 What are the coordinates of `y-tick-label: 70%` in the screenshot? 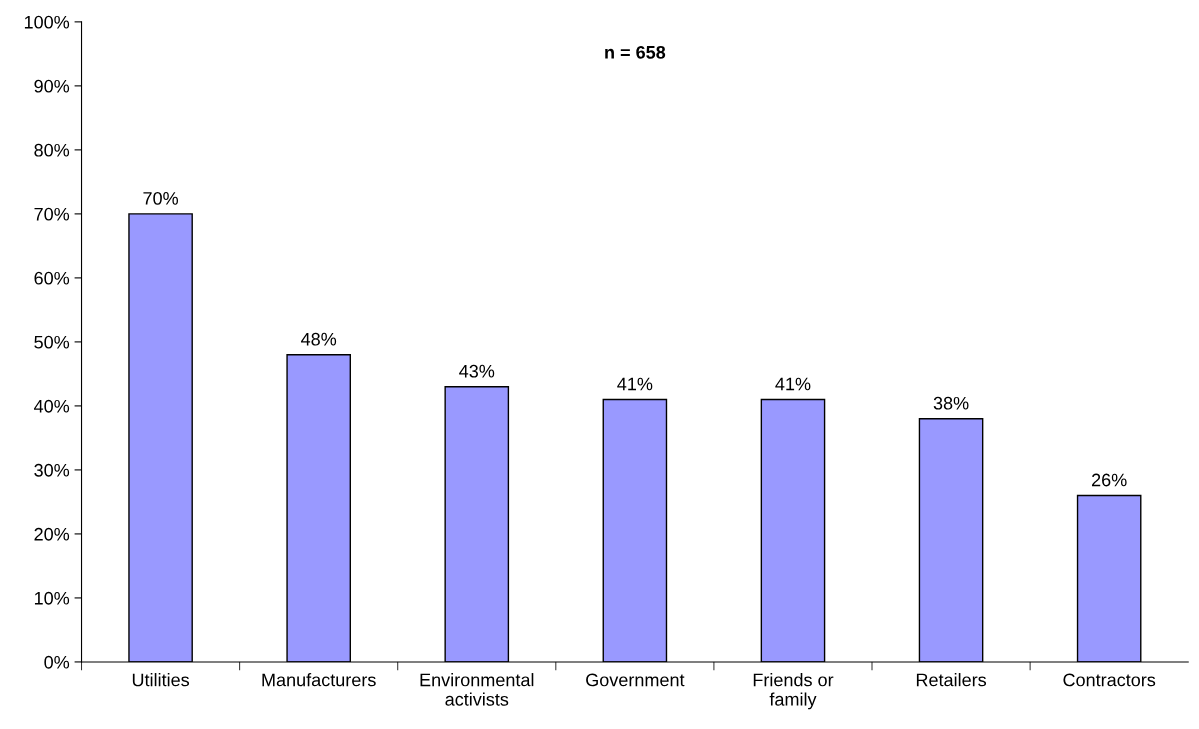 It's located at (52, 214).